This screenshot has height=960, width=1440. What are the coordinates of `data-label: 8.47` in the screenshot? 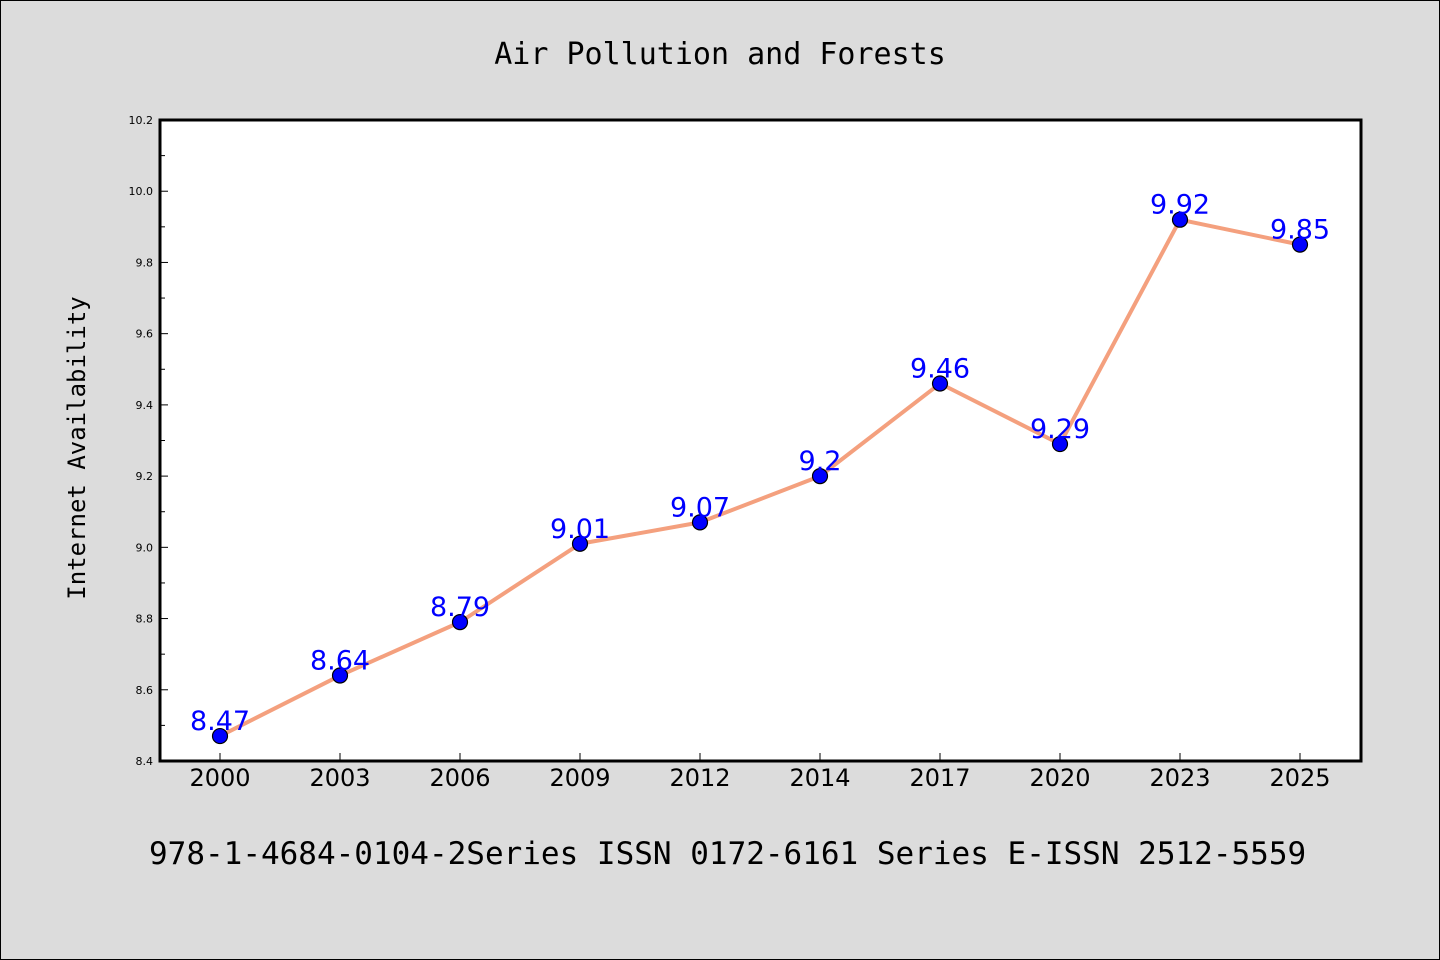 It's located at (220, 721).